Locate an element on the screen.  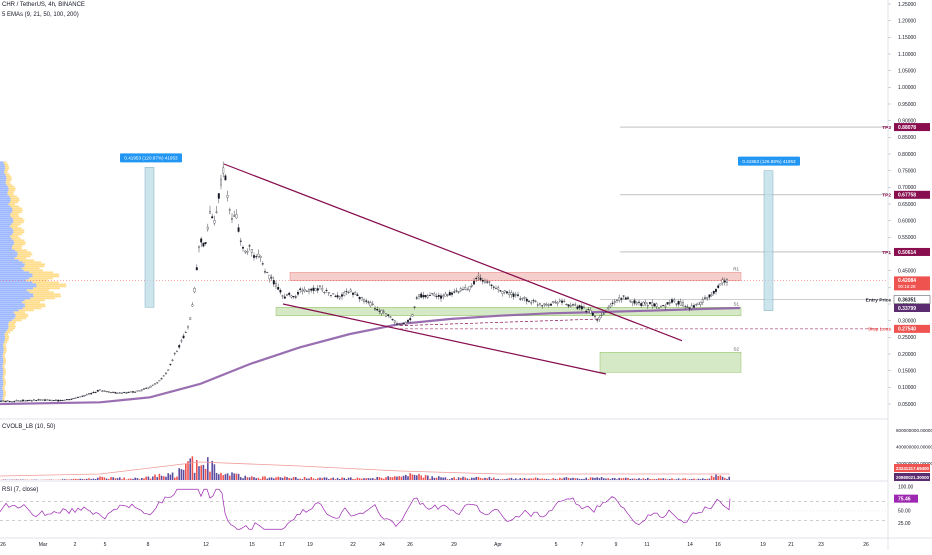
price-label: 0.33799 is located at coordinates (907, 309).